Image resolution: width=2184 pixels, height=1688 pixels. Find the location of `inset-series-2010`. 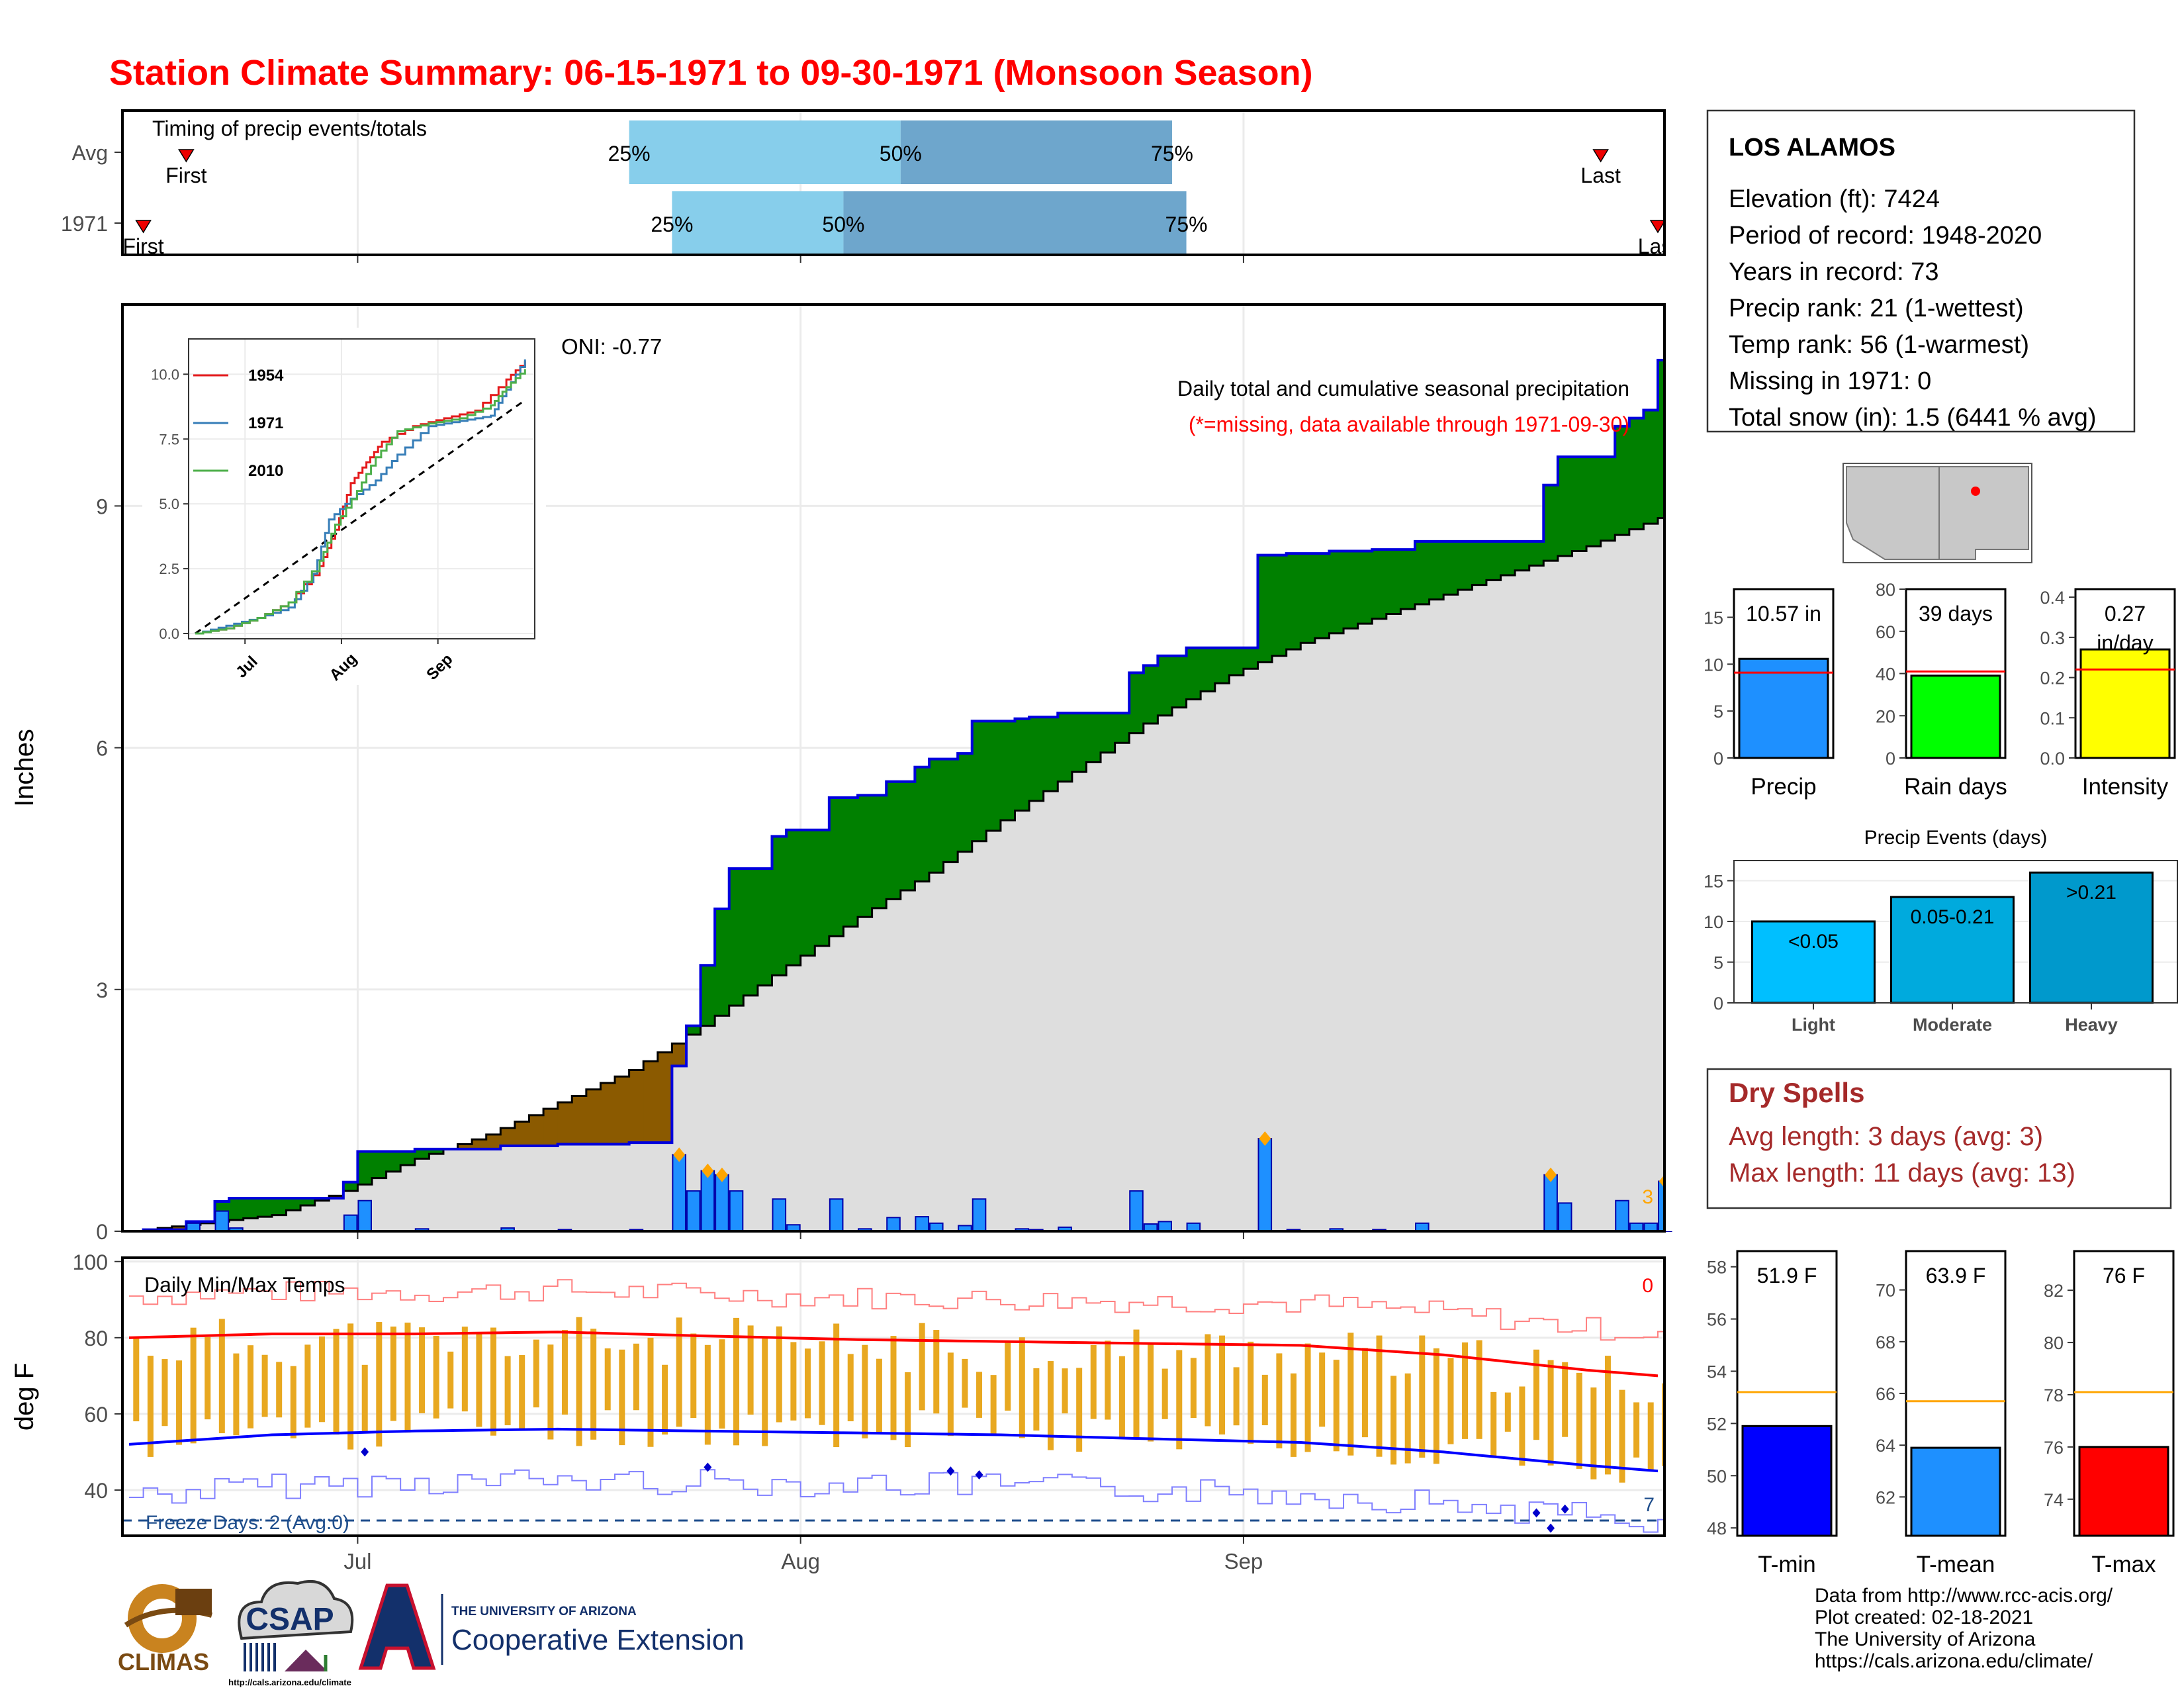

inset-series-2010 is located at coordinates (360, 502).